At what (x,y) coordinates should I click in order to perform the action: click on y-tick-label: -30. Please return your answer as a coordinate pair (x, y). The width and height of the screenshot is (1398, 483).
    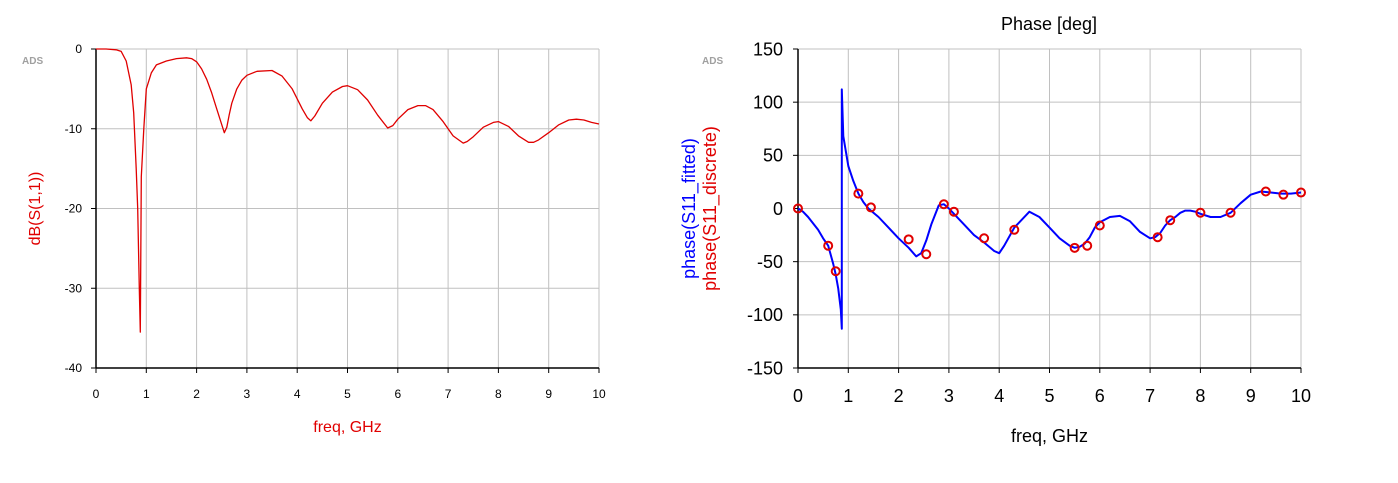
    Looking at the image, I should click on (74, 288).